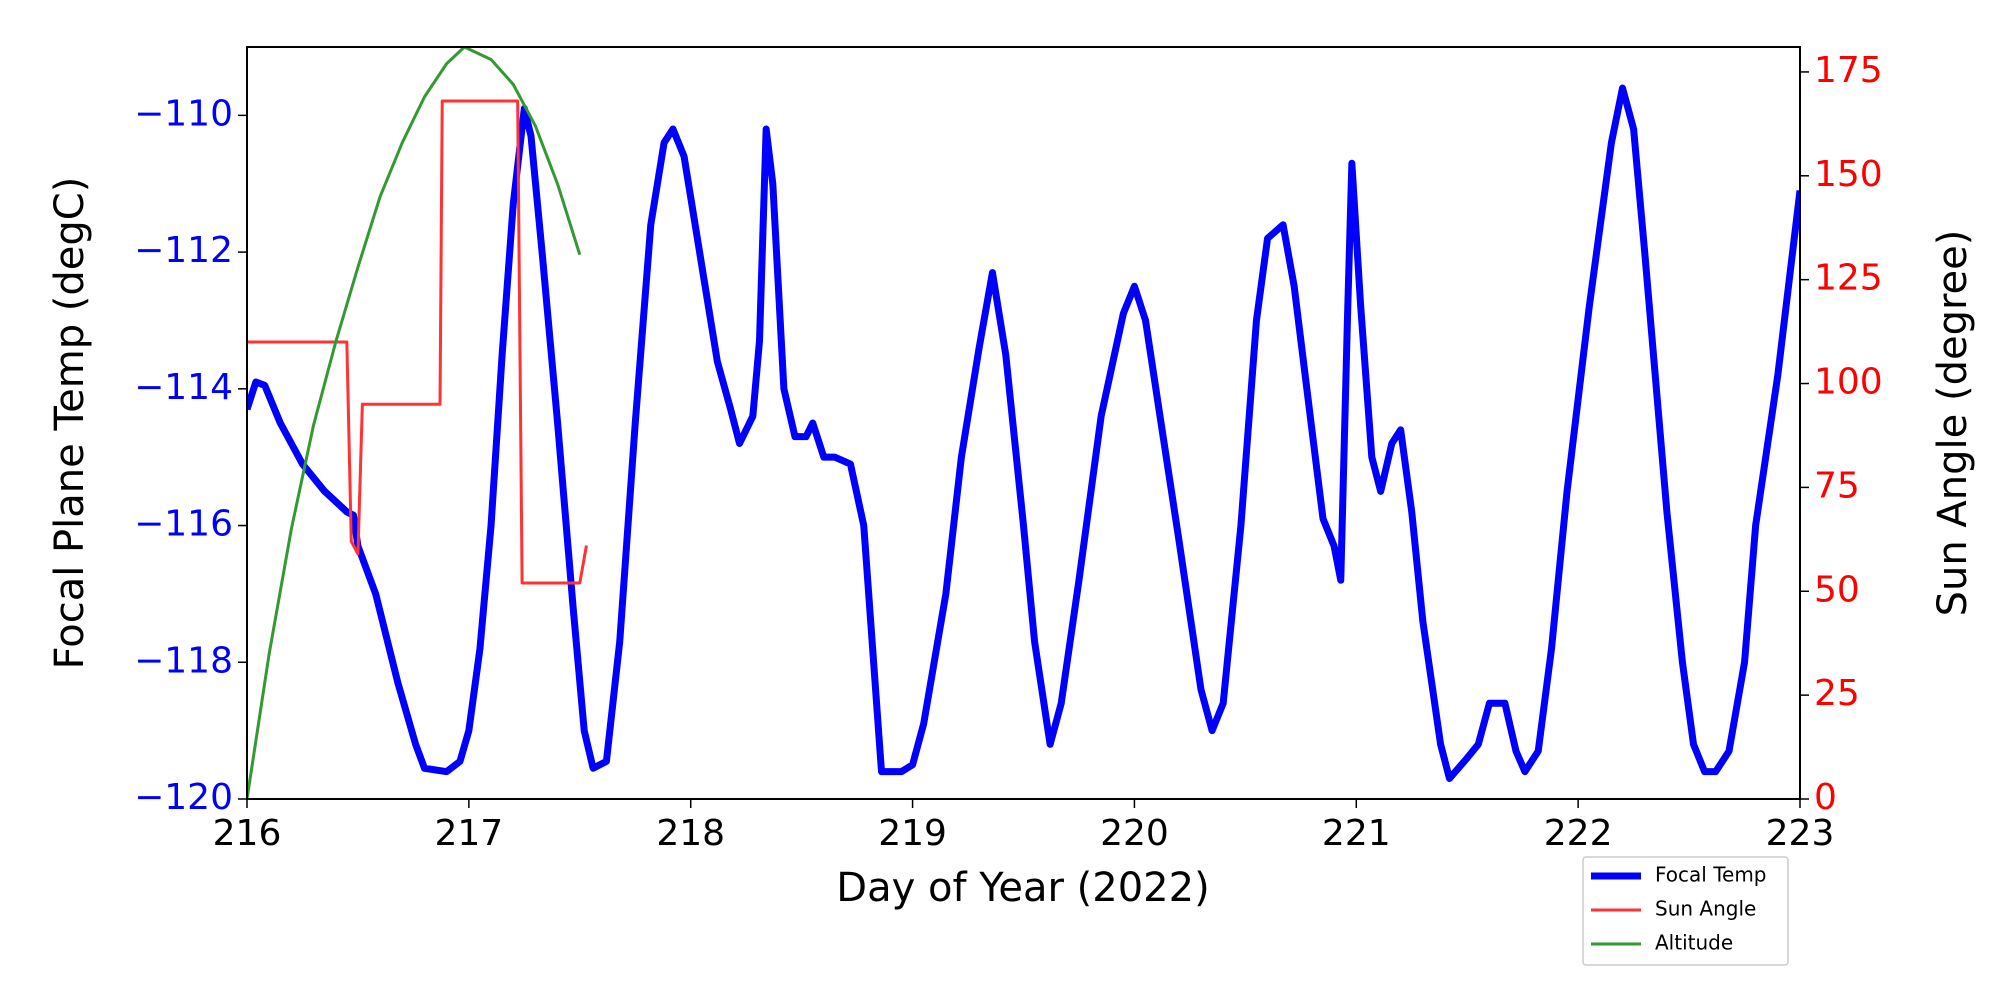 The height and width of the screenshot is (1000, 2000). Describe the element at coordinates (1848, 174) in the screenshot. I see `y2-tick-label: 150` at that location.